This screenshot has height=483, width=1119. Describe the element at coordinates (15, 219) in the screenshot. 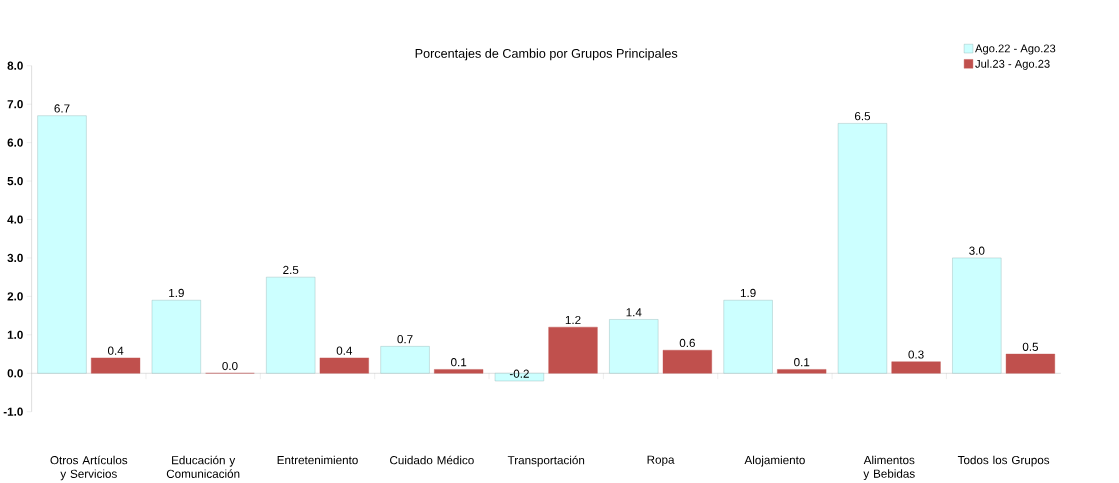

I see `y-tick-label: 4.0` at that location.